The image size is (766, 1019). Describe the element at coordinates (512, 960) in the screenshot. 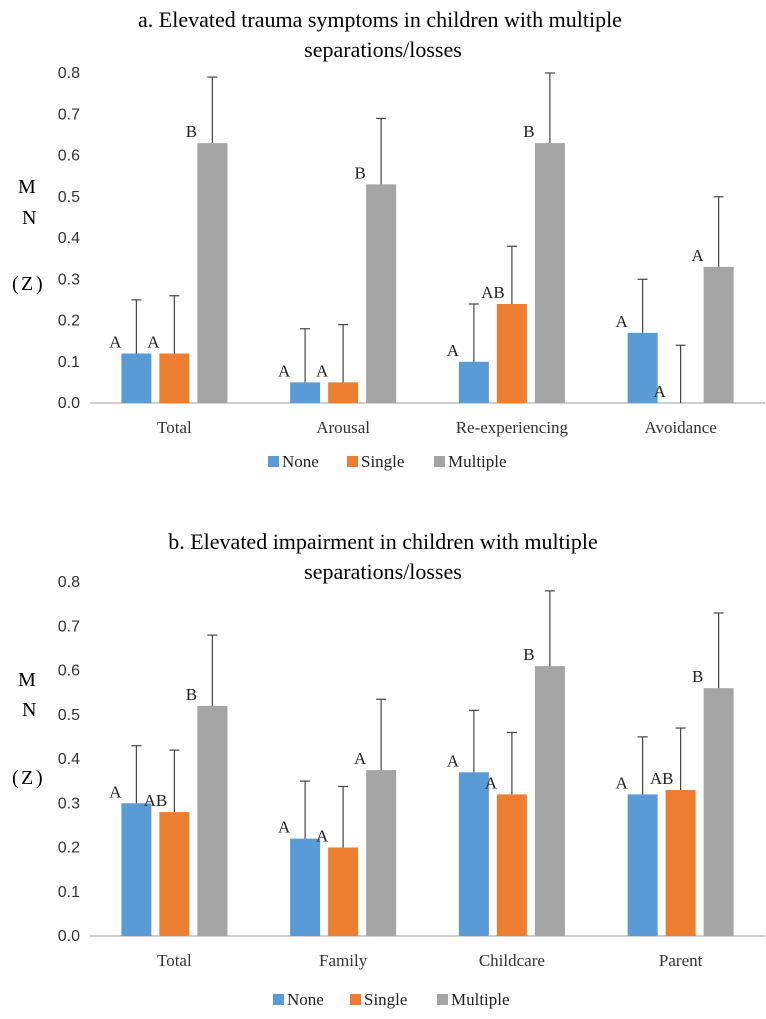

I see `category-label: Childcare` at that location.